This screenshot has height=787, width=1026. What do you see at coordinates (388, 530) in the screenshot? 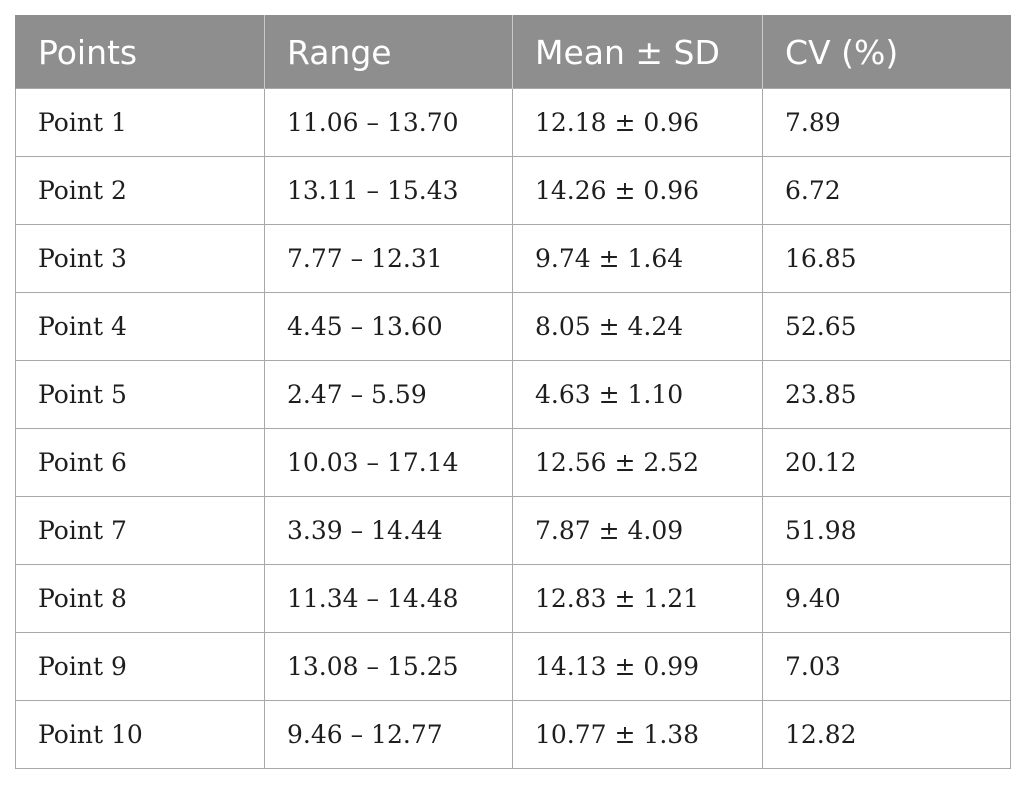
I see `cell-range: 3.39 – 14.44` at bounding box center [388, 530].